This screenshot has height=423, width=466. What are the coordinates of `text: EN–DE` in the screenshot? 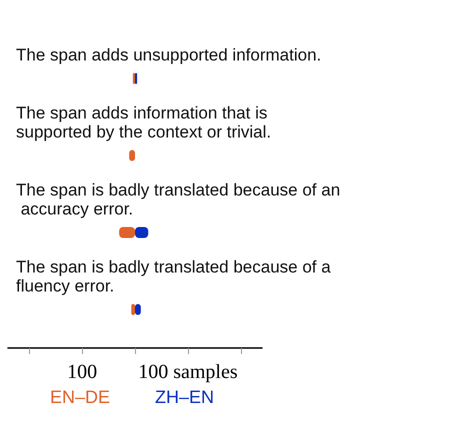 It's located at (80, 397).